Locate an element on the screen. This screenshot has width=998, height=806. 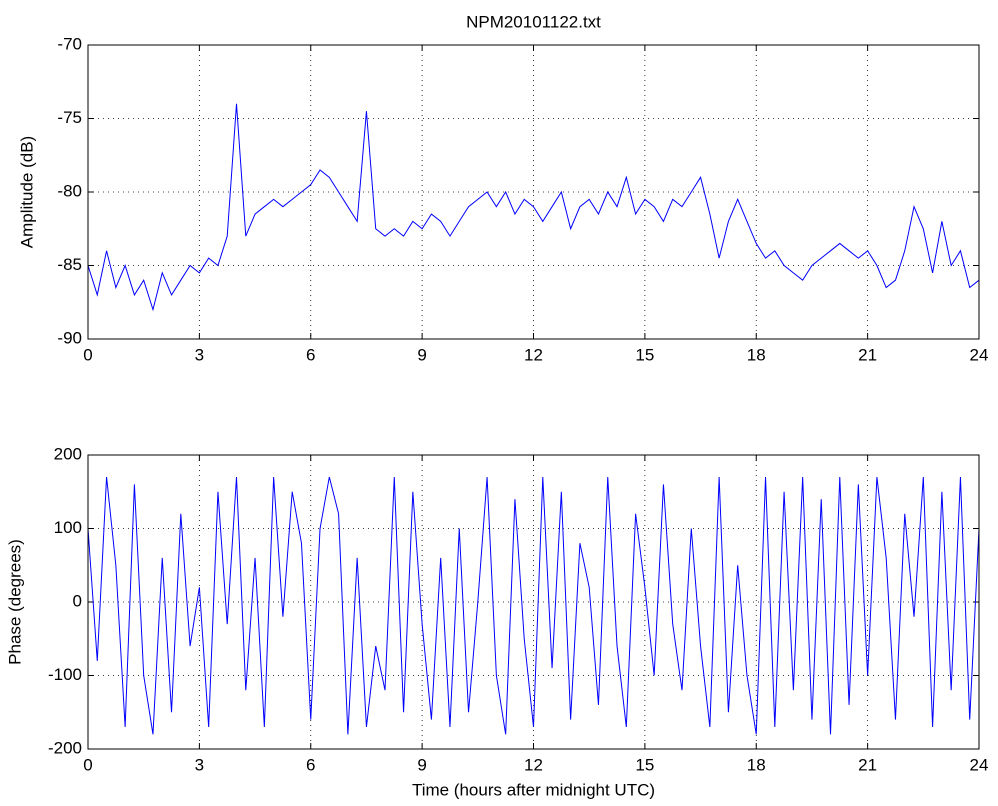
y-tick-label: -85 is located at coordinates (69, 264).